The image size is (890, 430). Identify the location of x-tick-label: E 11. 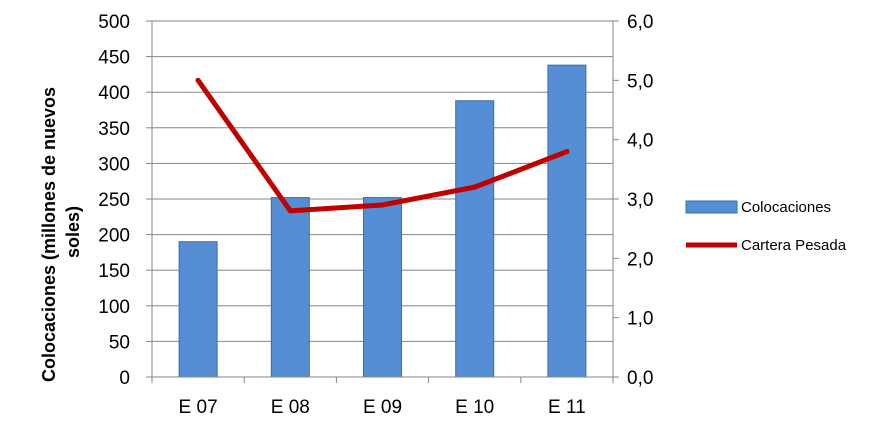
(567, 407).